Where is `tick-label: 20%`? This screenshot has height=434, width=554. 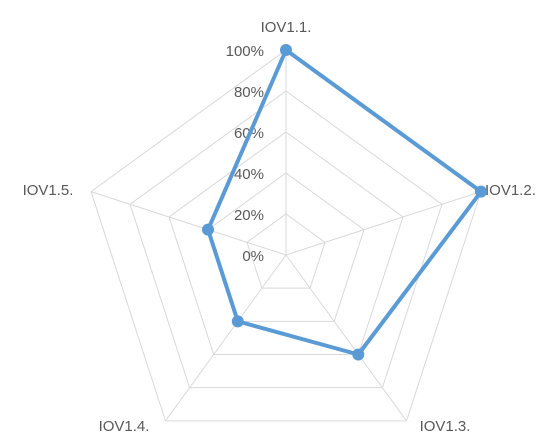 tick-label: 20% is located at coordinates (249, 215).